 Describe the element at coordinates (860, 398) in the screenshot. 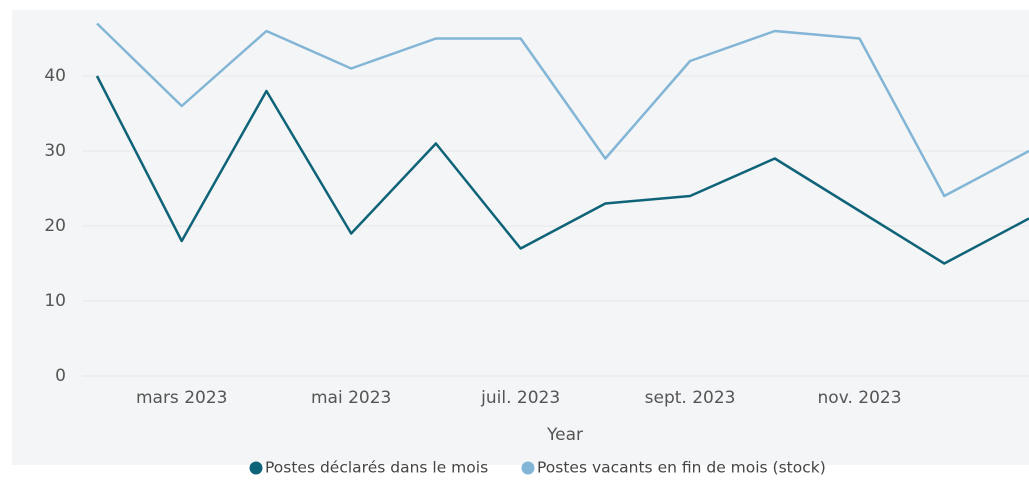

I see `x-tick-label: nov. 2023` at that location.